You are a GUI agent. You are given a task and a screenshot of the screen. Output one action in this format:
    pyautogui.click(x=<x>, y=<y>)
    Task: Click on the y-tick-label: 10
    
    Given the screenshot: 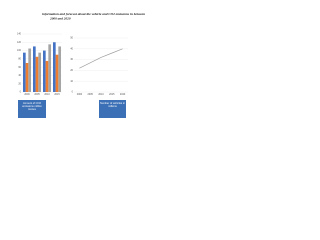 What is the action you would take?
    pyautogui.click(x=71, y=81)
    